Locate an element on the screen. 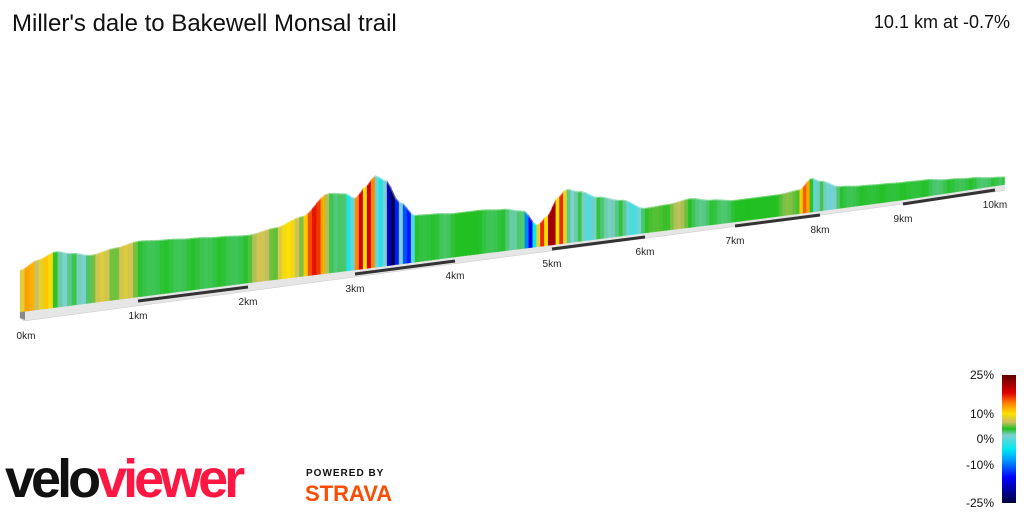  legend-tick: 25% is located at coordinates (981, 375).